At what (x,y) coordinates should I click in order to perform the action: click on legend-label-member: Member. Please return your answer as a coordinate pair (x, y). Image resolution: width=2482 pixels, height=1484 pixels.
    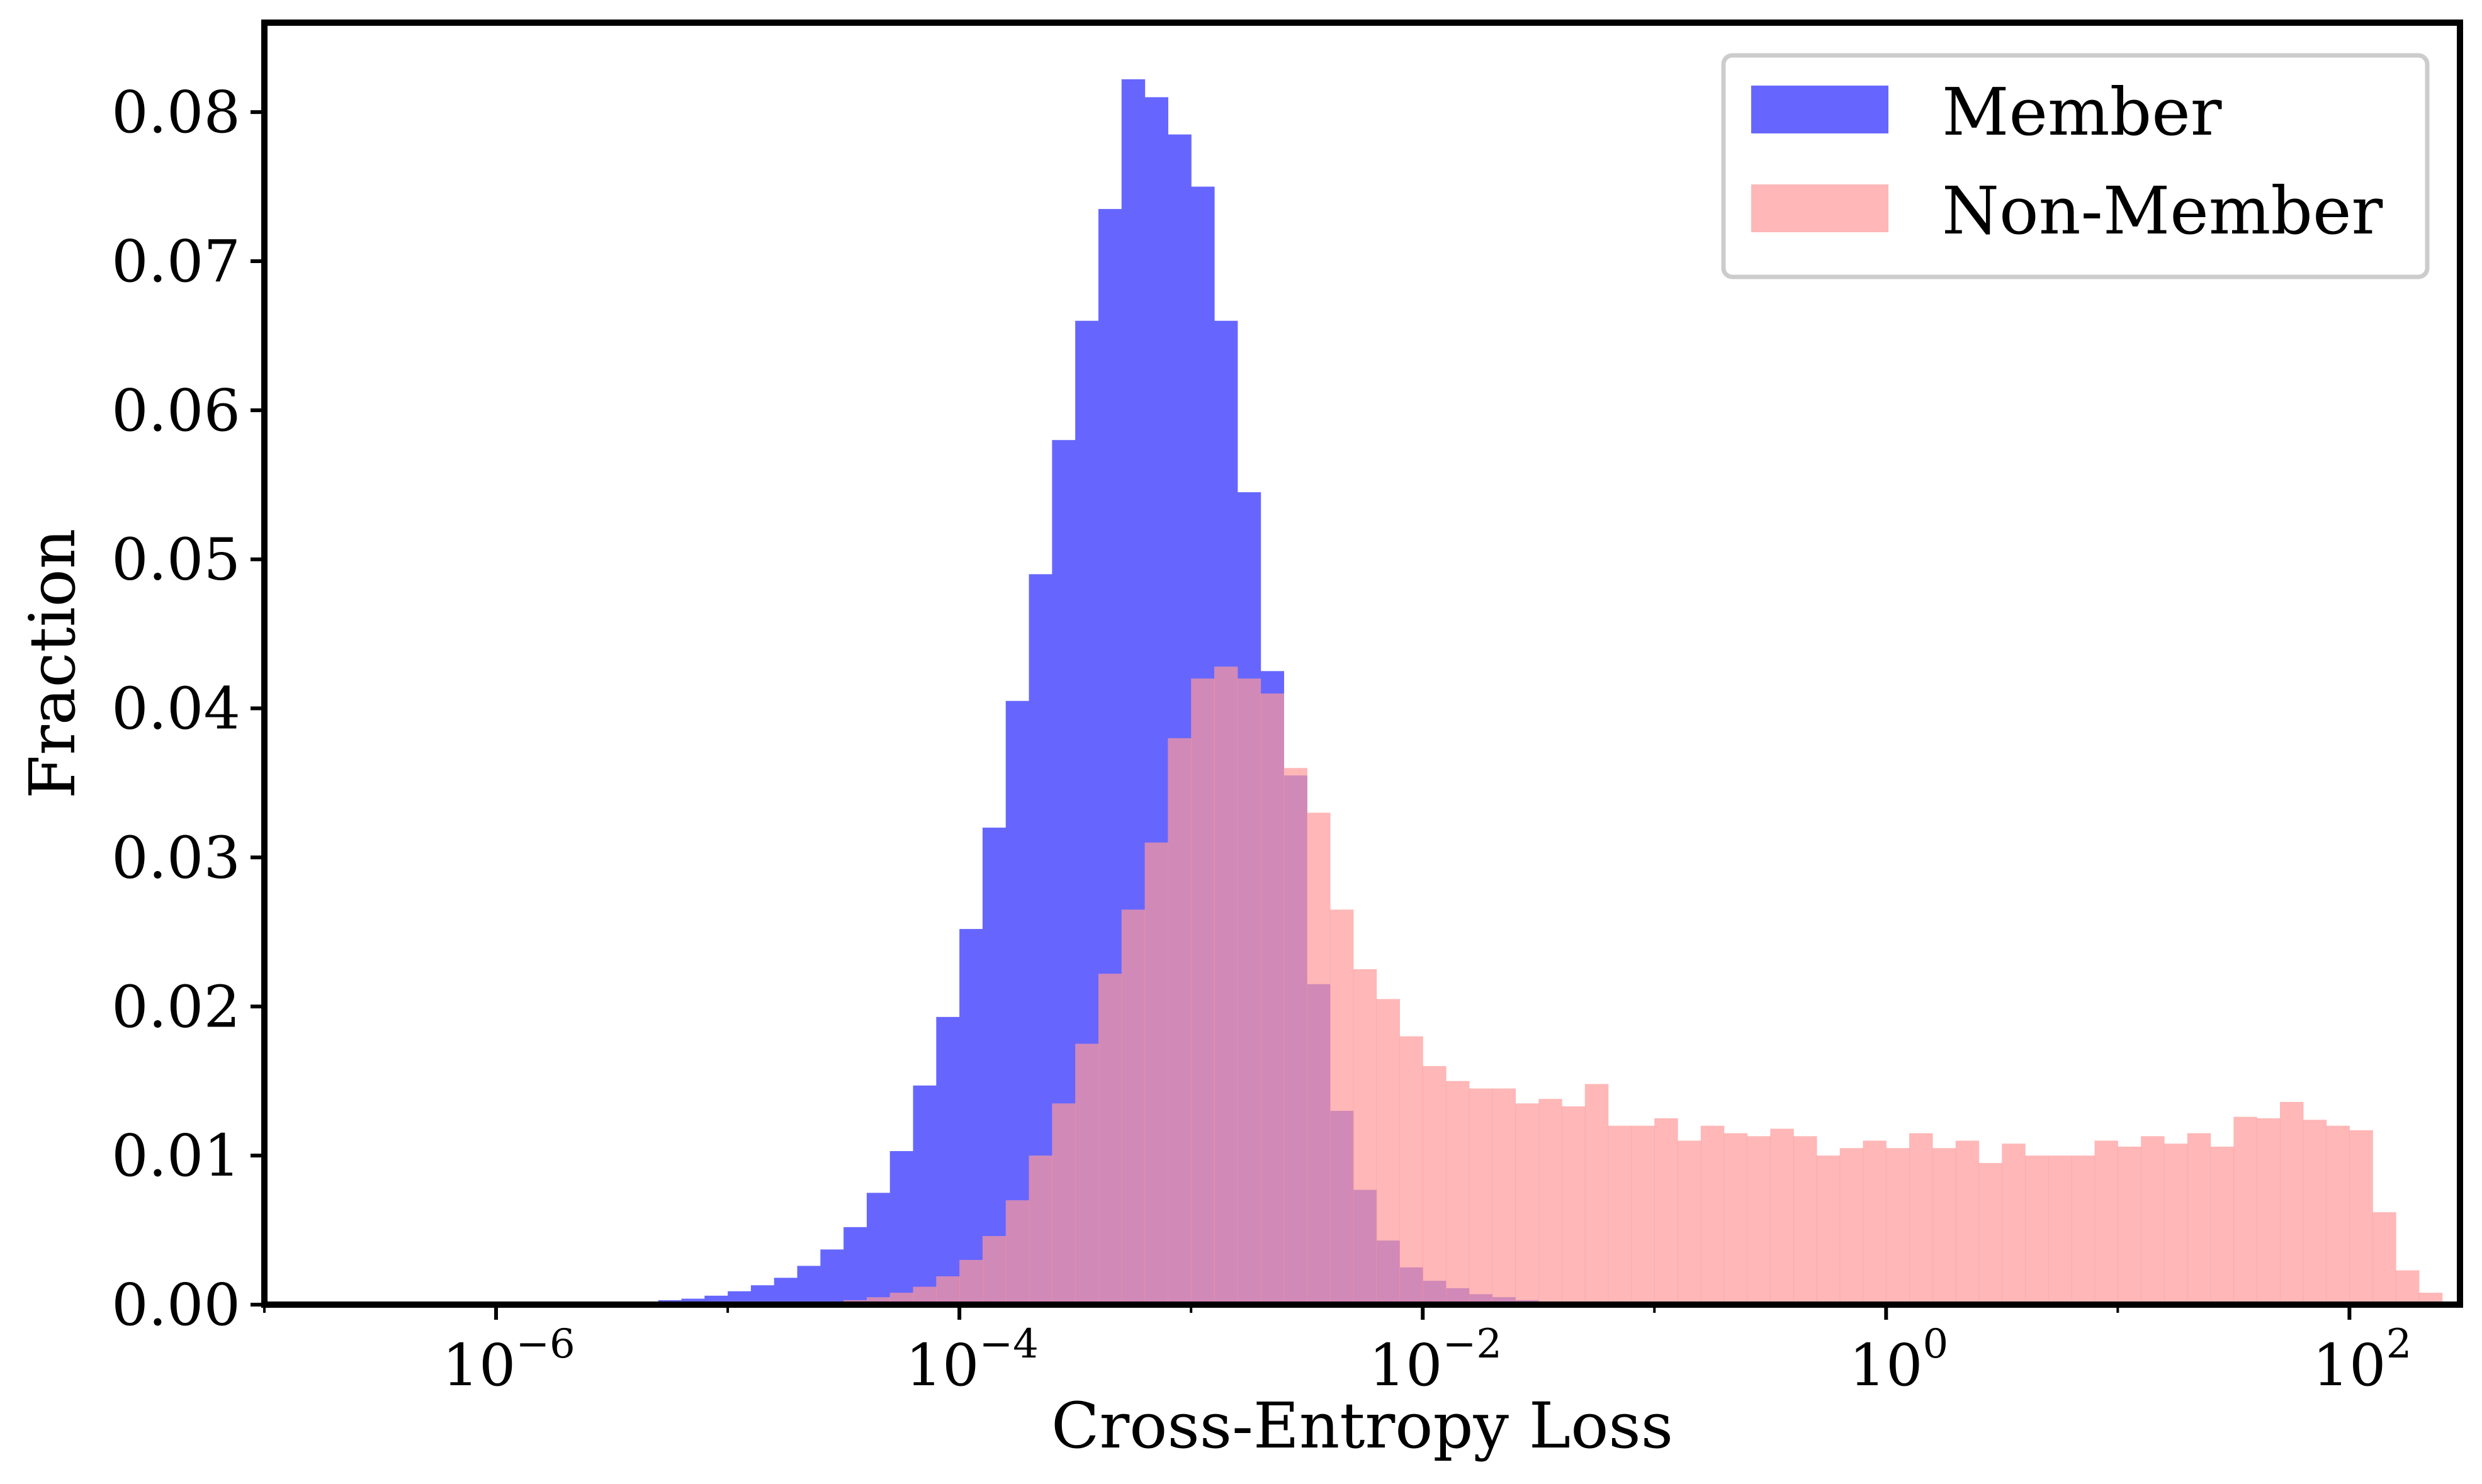
    Looking at the image, I should click on (2082, 112).